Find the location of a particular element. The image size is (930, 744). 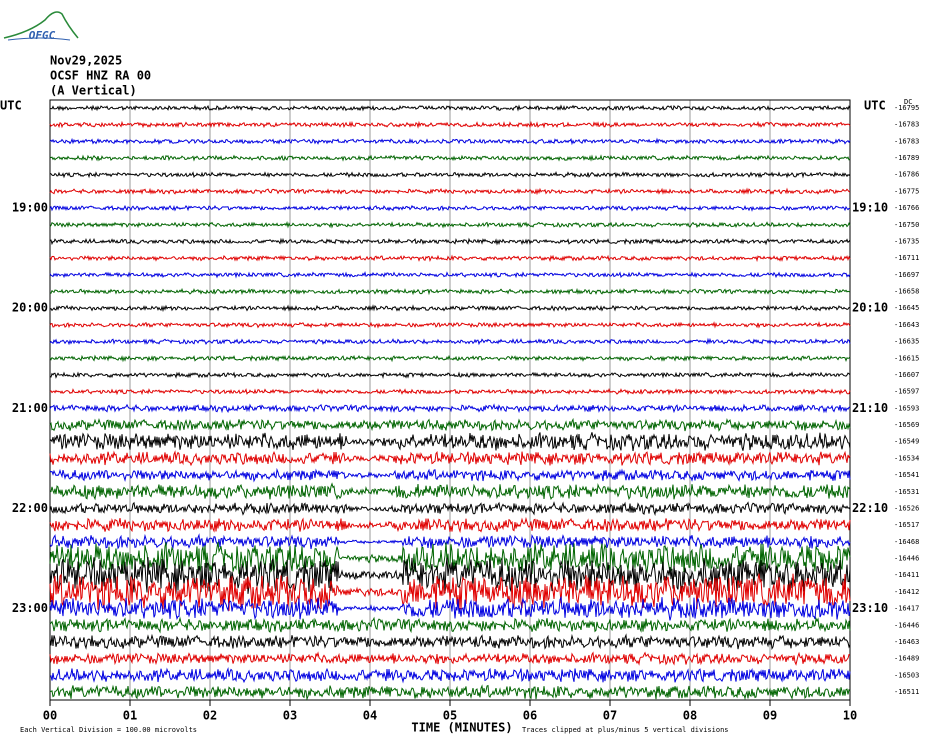

offset-label: -16795 is located at coordinates (906, 108).